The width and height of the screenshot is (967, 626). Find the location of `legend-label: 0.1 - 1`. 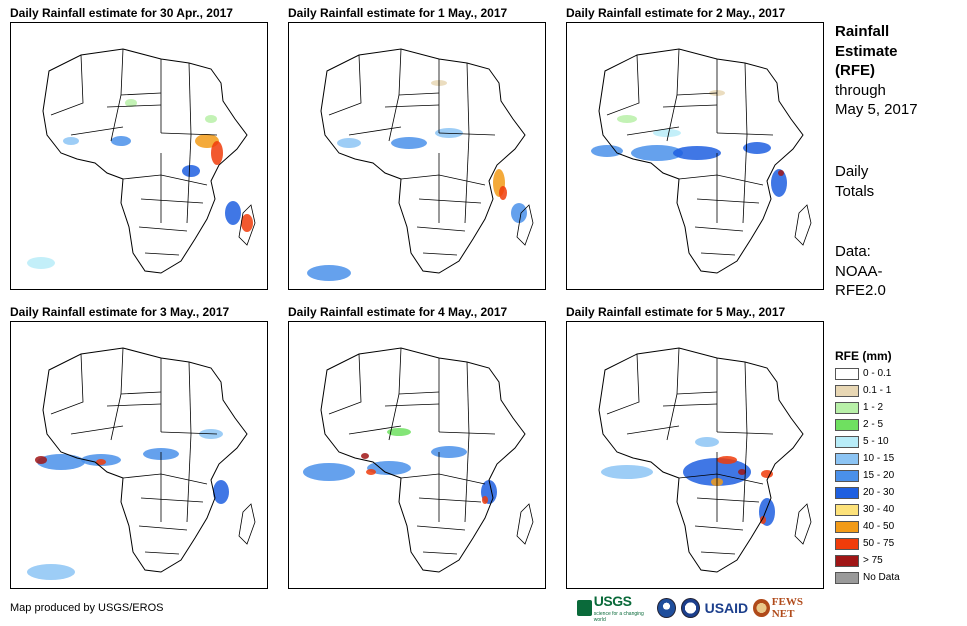

legend-label: 0.1 - 1 is located at coordinates (877, 390).